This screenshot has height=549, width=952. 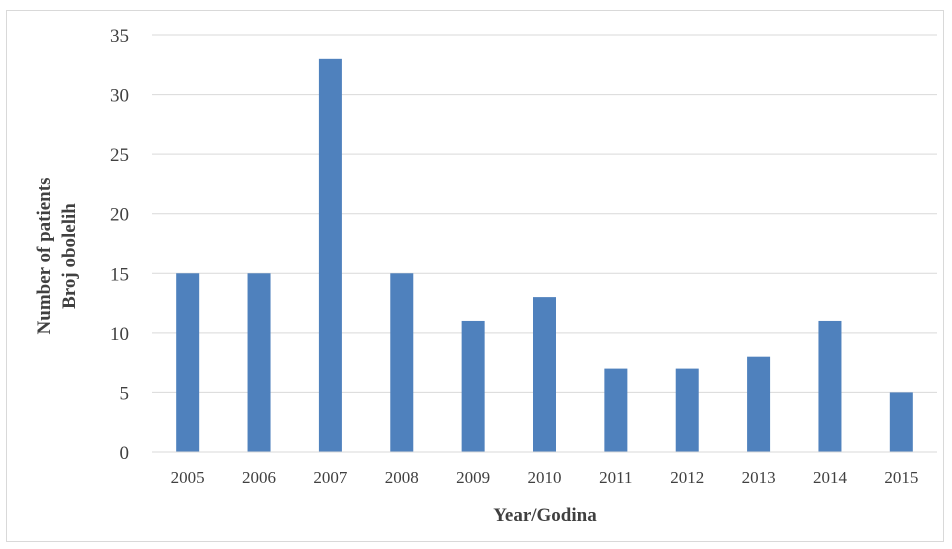 I want to click on bar-2011, so click(x=616, y=410).